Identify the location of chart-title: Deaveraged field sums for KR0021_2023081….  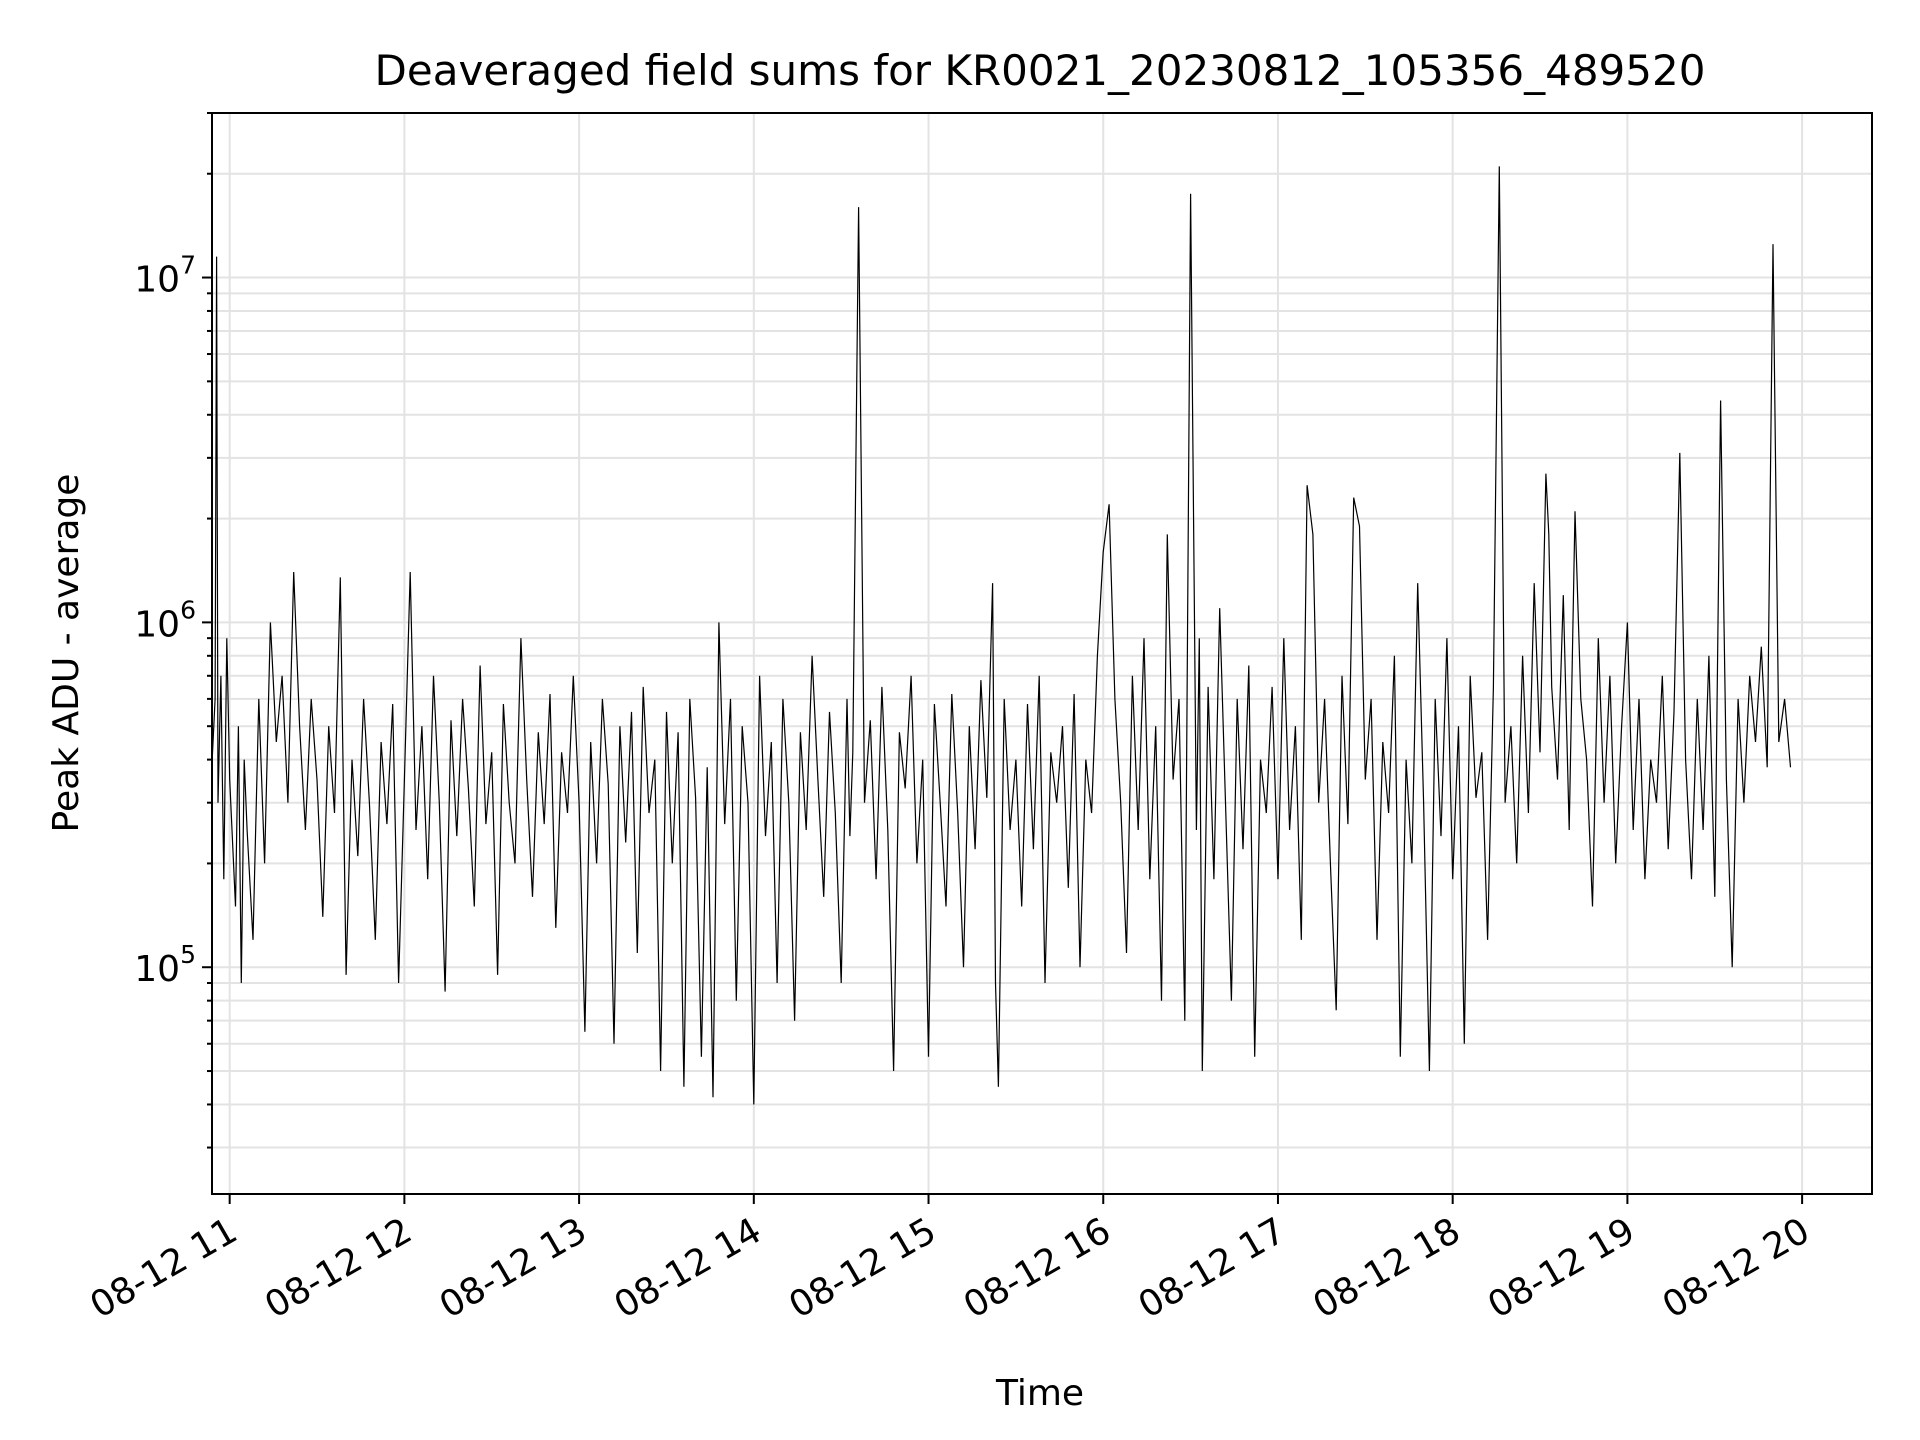
(1040, 70).